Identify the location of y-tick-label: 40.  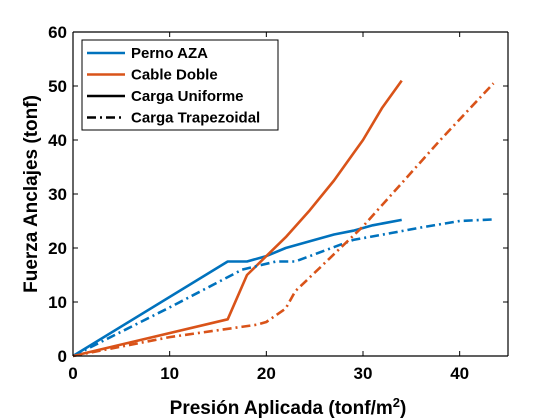
(57, 140).